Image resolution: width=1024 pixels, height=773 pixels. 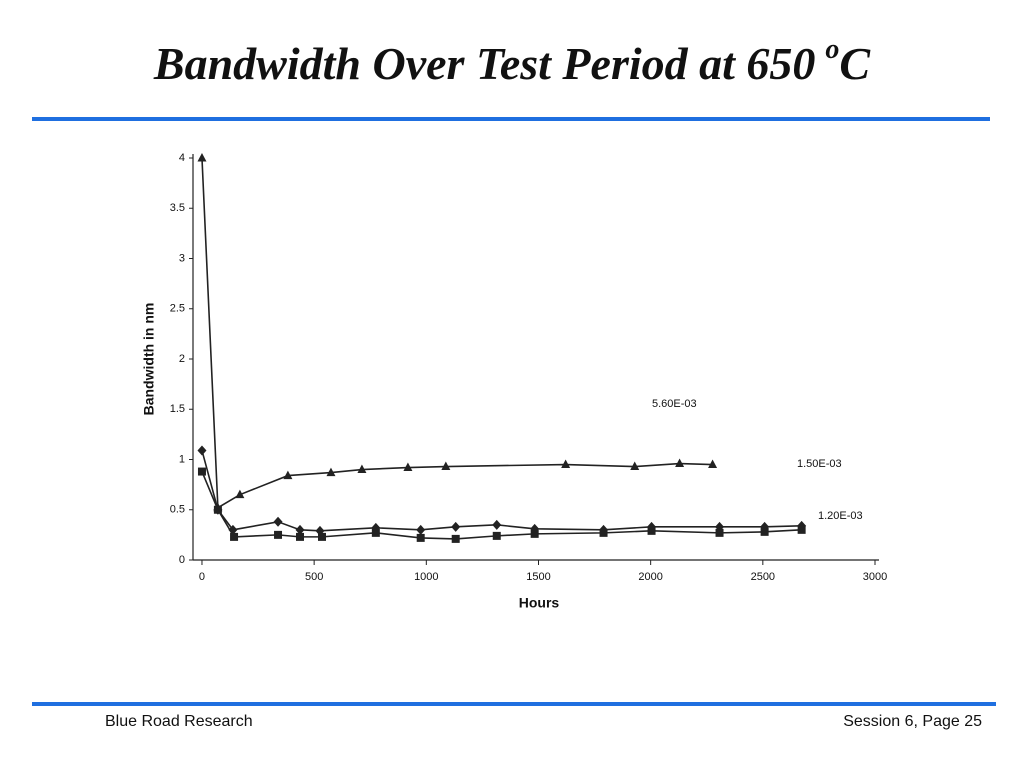 What do you see at coordinates (314, 577) in the screenshot?
I see `x-tick-label: 500` at bounding box center [314, 577].